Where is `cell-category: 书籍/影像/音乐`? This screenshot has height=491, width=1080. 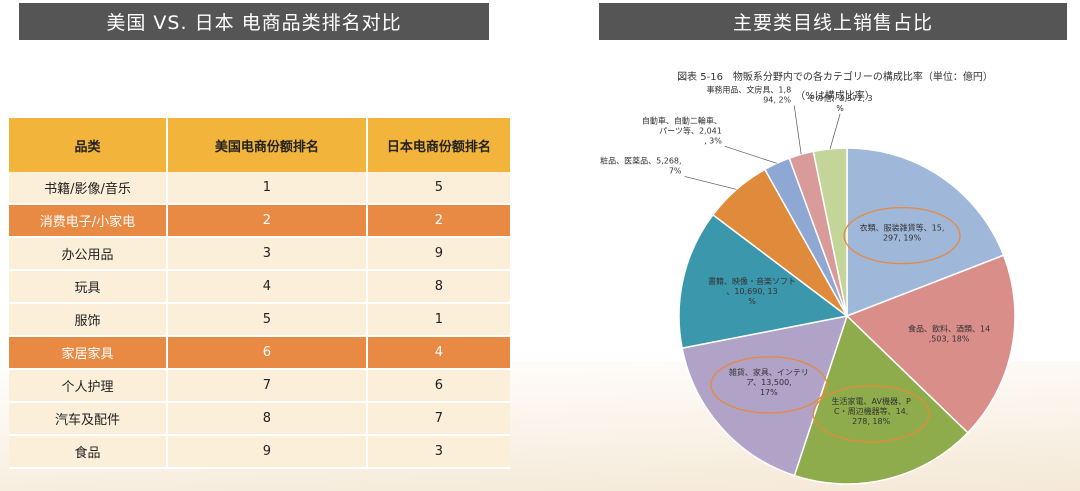
cell-category: 书籍/影像/音乐 is located at coordinates (88, 188).